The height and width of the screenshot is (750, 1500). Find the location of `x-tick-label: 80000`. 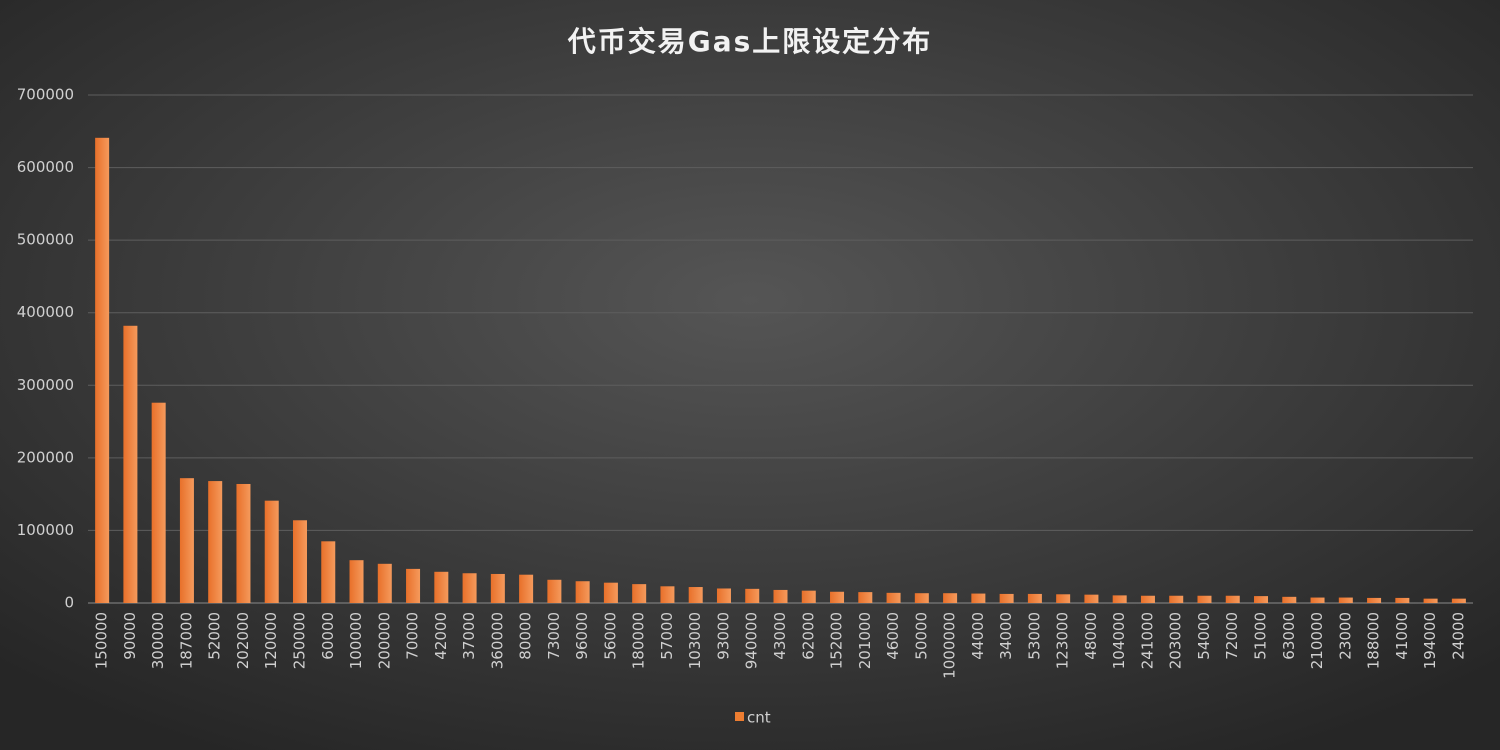

x-tick-label: 80000 is located at coordinates (526, 636).